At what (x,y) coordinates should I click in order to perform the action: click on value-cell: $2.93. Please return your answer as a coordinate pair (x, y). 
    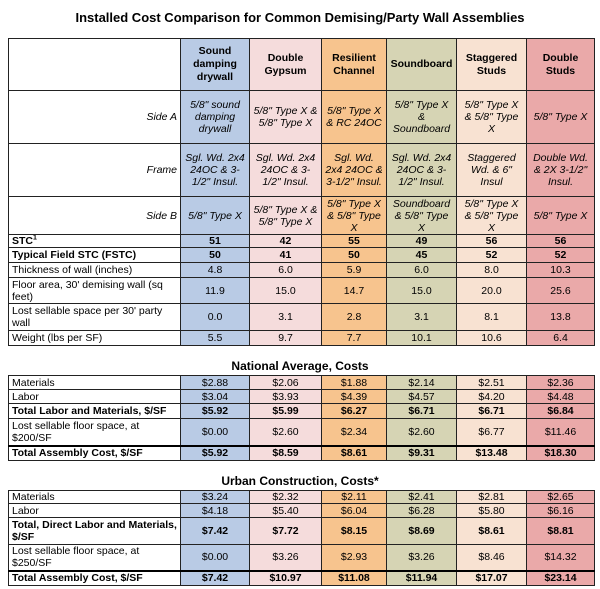
    Looking at the image, I should click on (354, 557).